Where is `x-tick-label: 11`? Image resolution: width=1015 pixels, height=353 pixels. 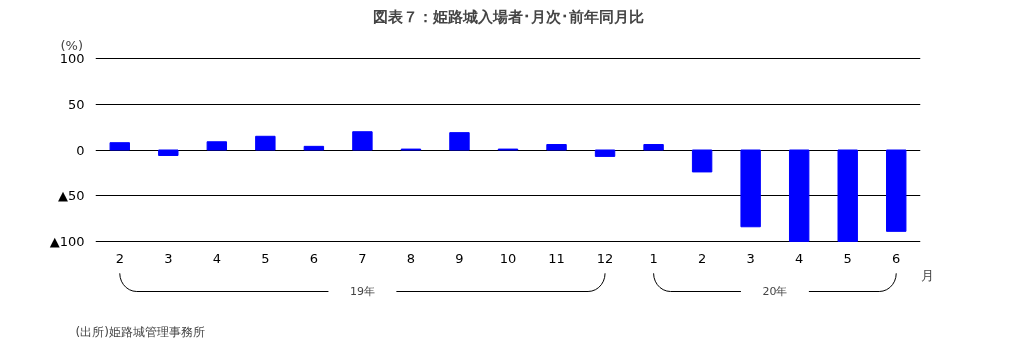
x-tick-label: 11 is located at coordinates (556, 258).